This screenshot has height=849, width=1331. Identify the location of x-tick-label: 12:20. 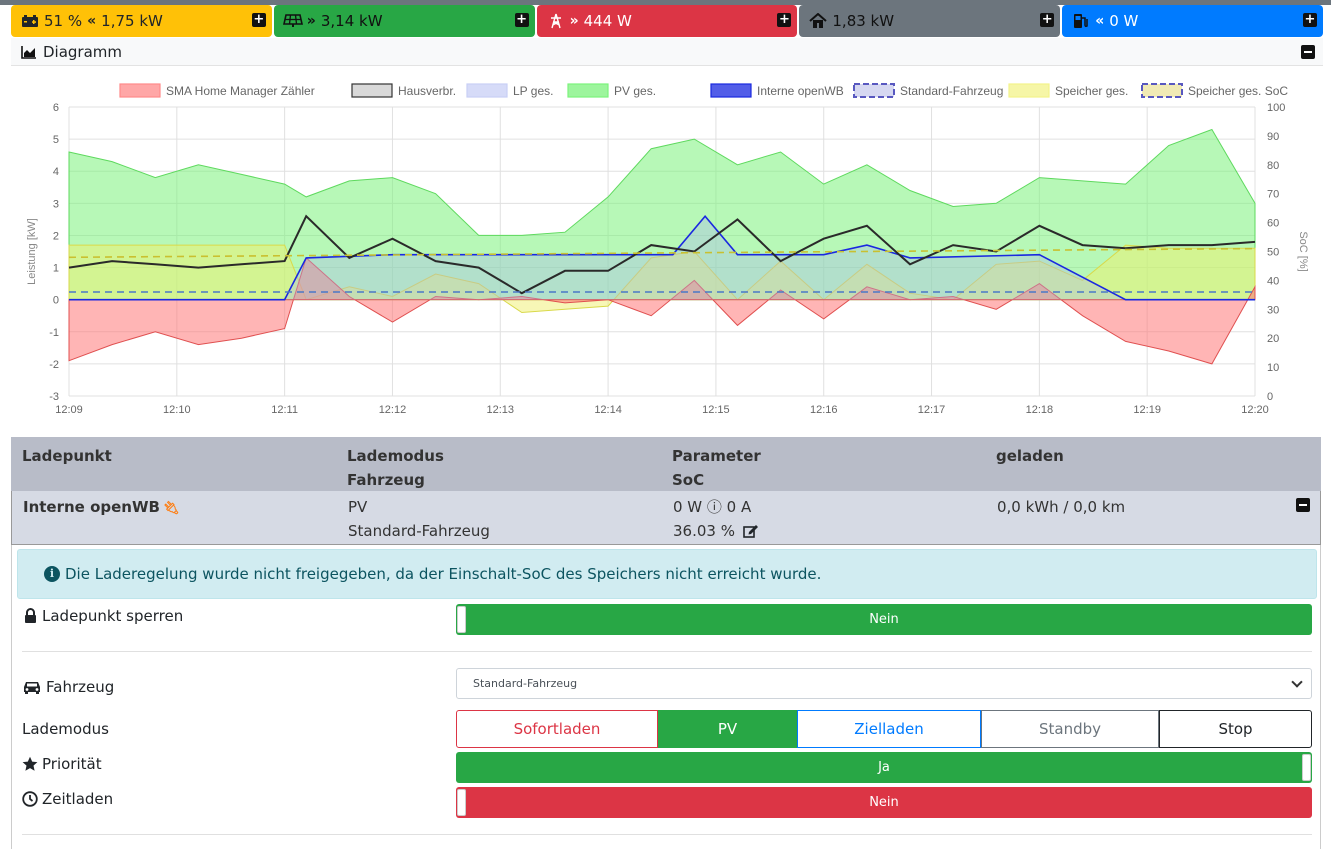
(1255, 410).